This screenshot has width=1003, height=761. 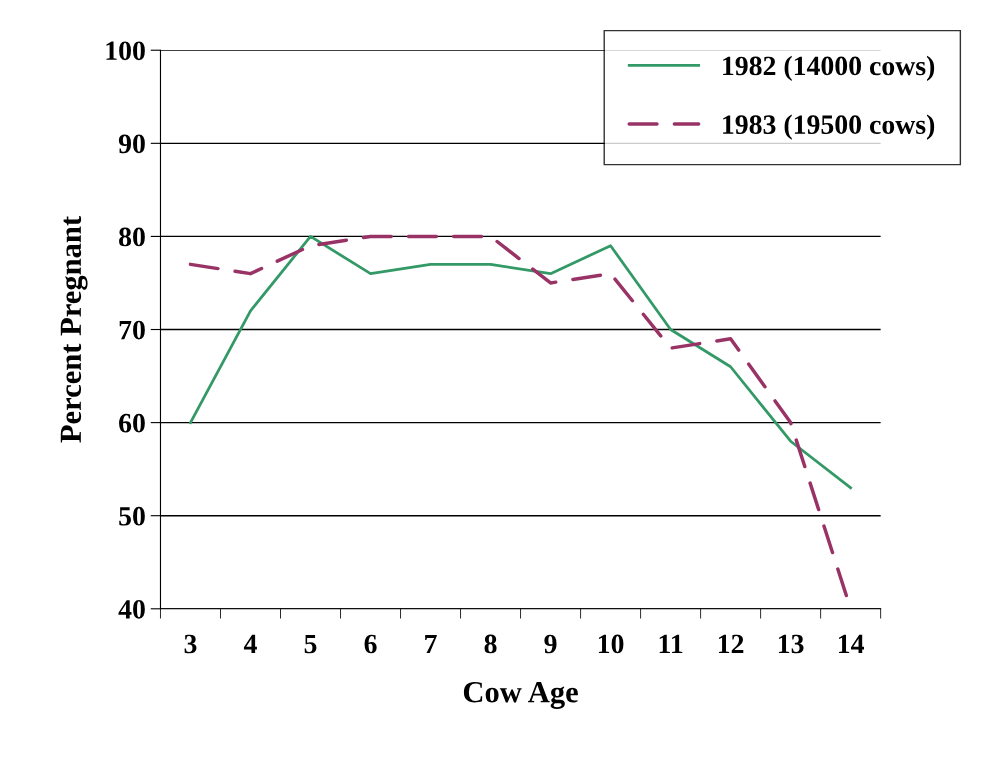 What do you see at coordinates (310, 644) in the screenshot?
I see `x-tick-label: 5` at bounding box center [310, 644].